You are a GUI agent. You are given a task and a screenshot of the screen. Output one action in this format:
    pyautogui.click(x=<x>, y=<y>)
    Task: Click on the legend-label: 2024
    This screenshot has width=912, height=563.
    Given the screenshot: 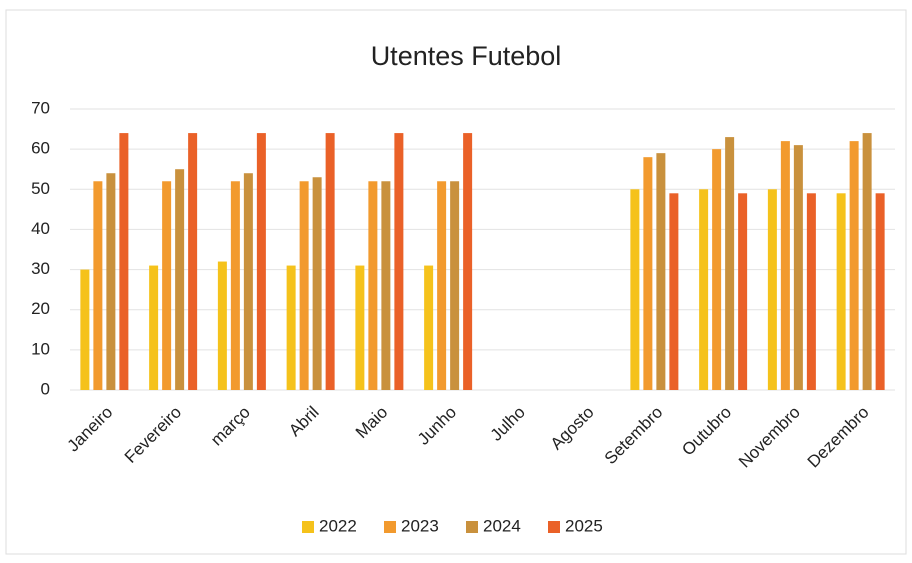 What is the action you would take?
    pyautogui.click(x=502, y=525)
    